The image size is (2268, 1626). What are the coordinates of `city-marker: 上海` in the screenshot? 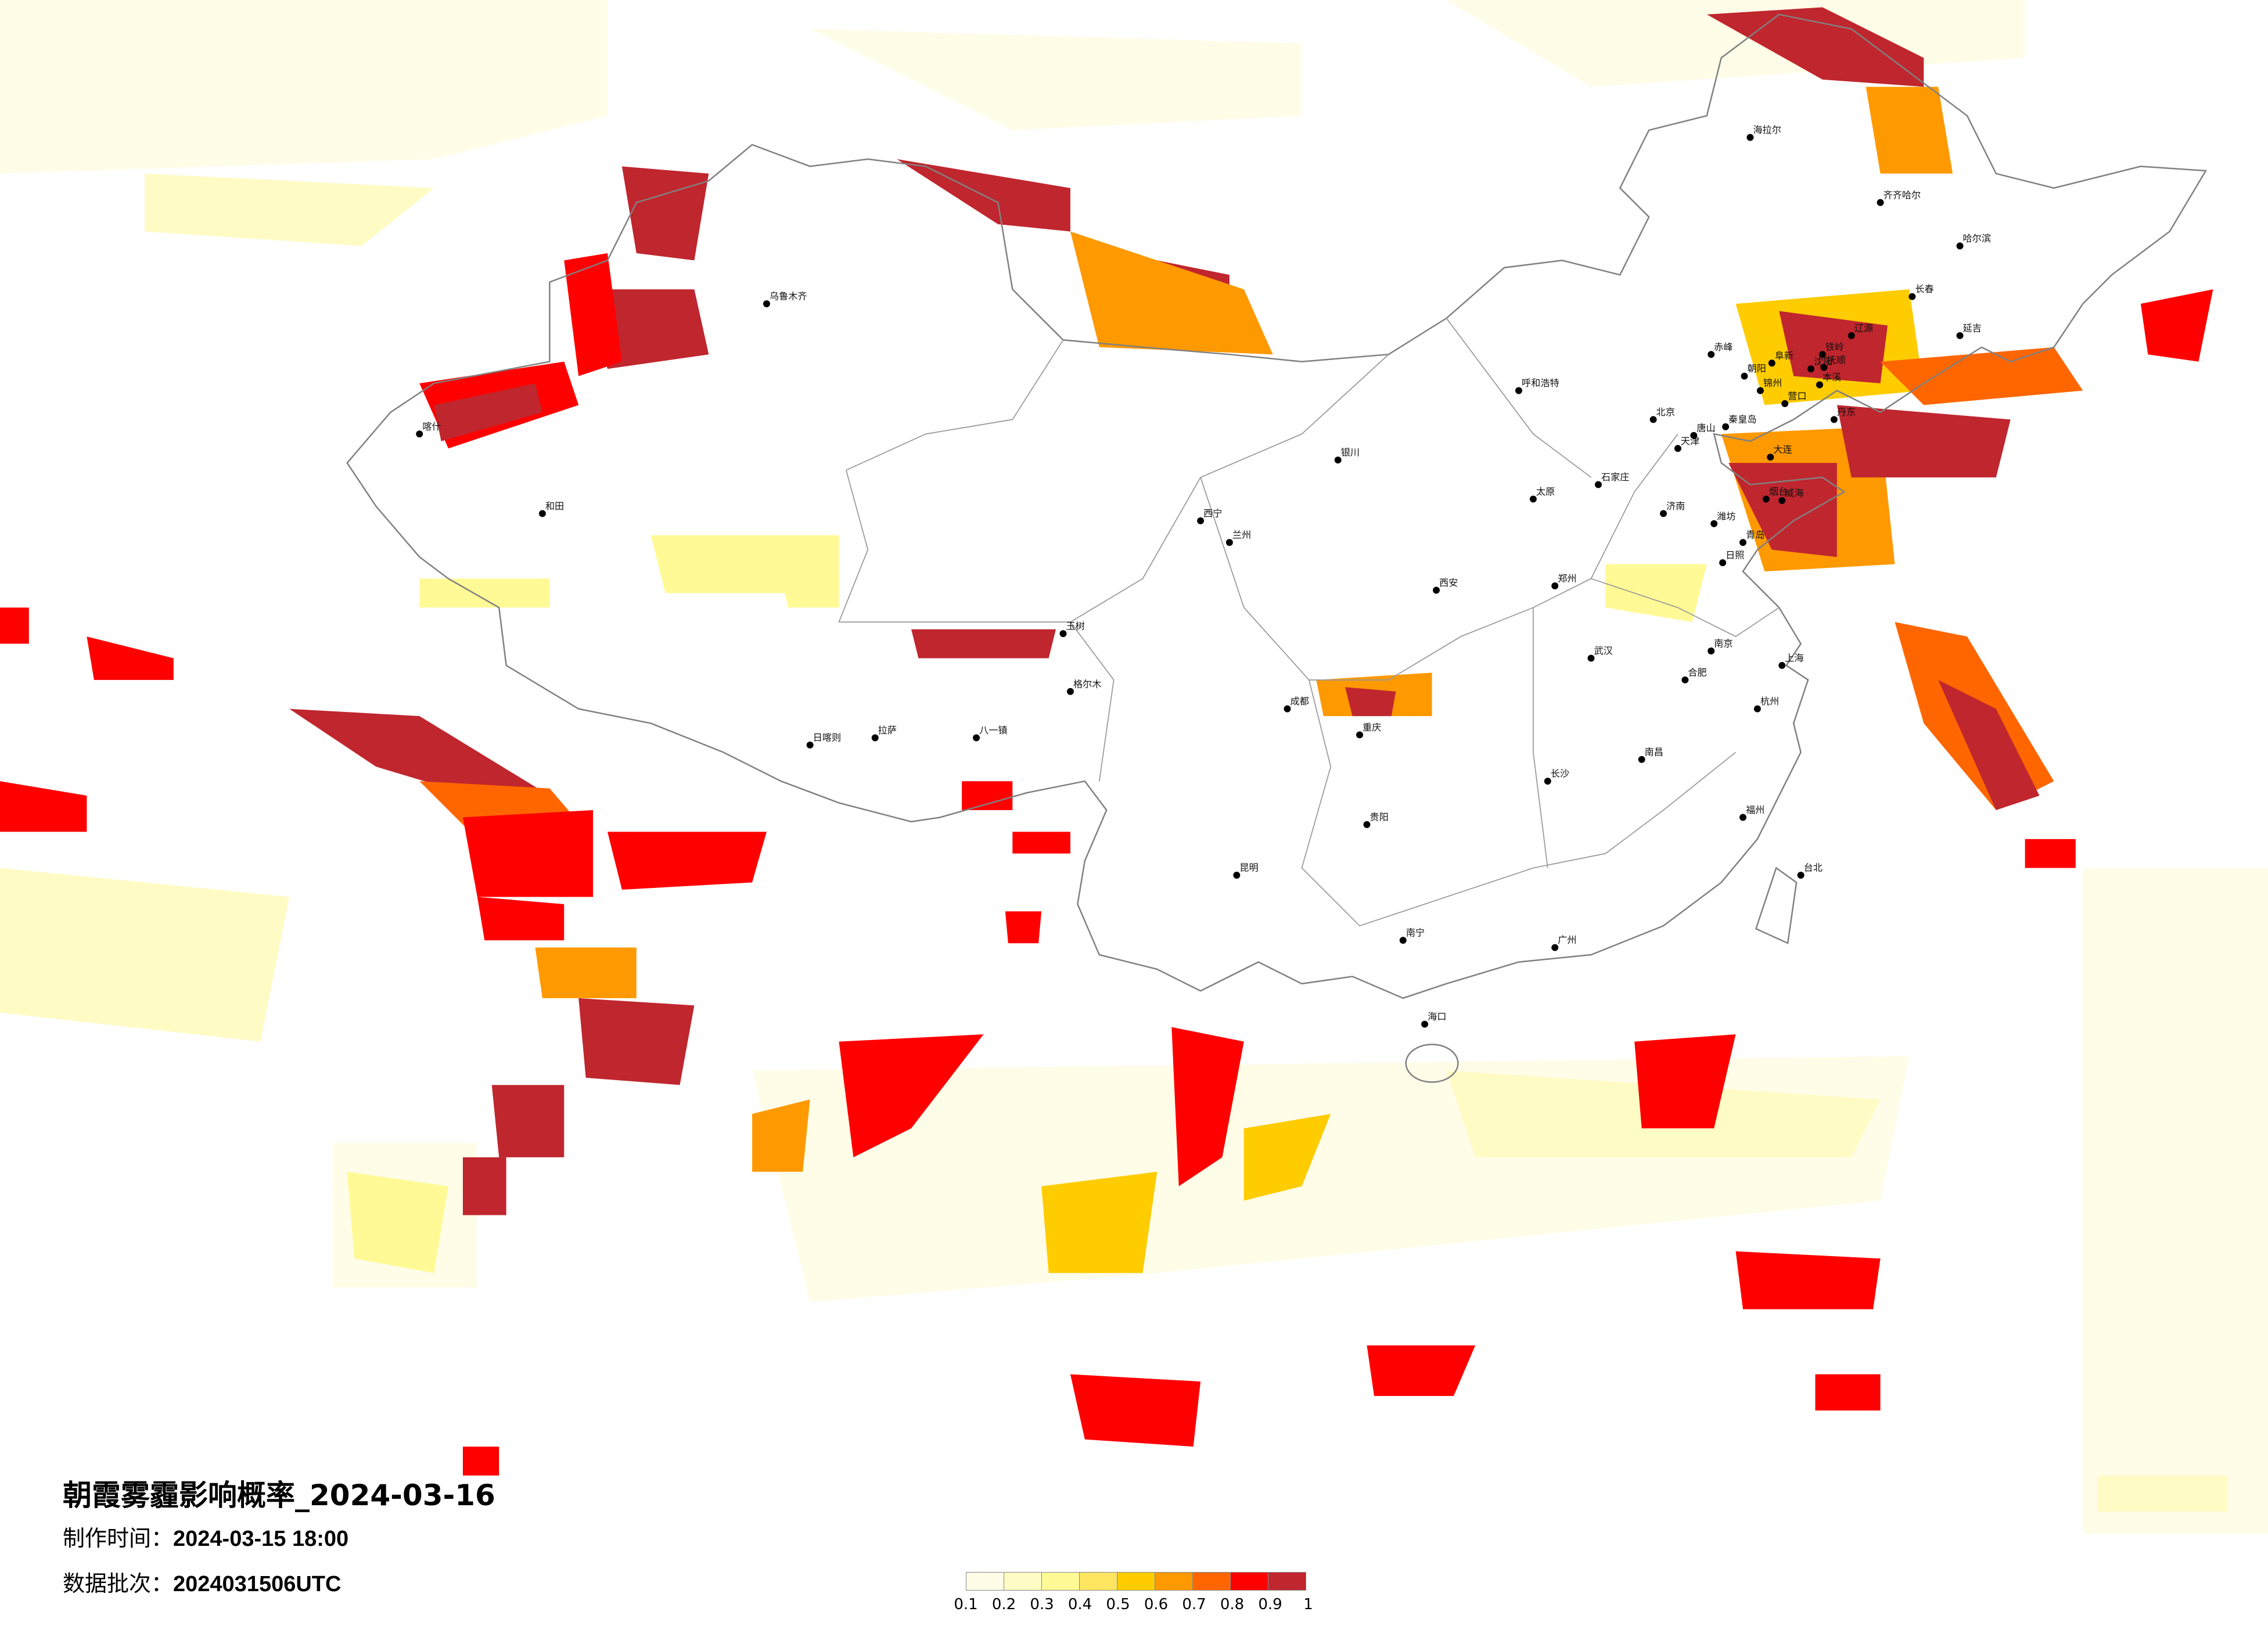 It's located at (1791, 661).